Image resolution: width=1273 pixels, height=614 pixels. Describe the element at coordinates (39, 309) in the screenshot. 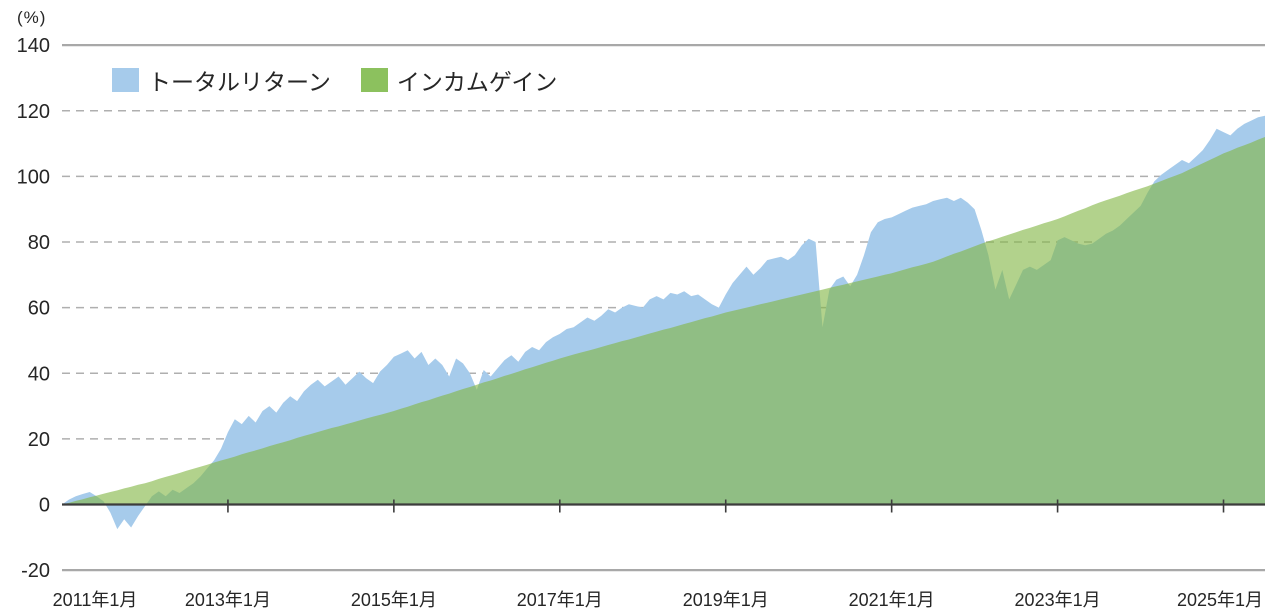

I see `y-tick-label: 60` at that location.